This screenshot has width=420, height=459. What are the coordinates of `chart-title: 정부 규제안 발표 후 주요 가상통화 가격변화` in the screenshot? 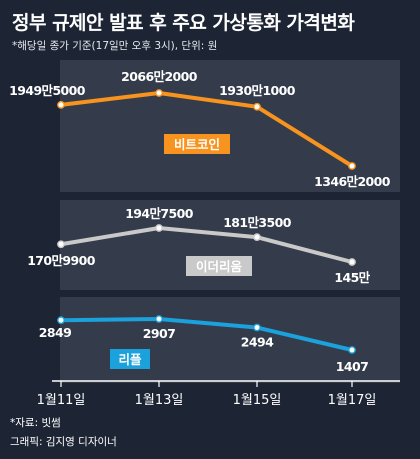 It's located at (183, 23).